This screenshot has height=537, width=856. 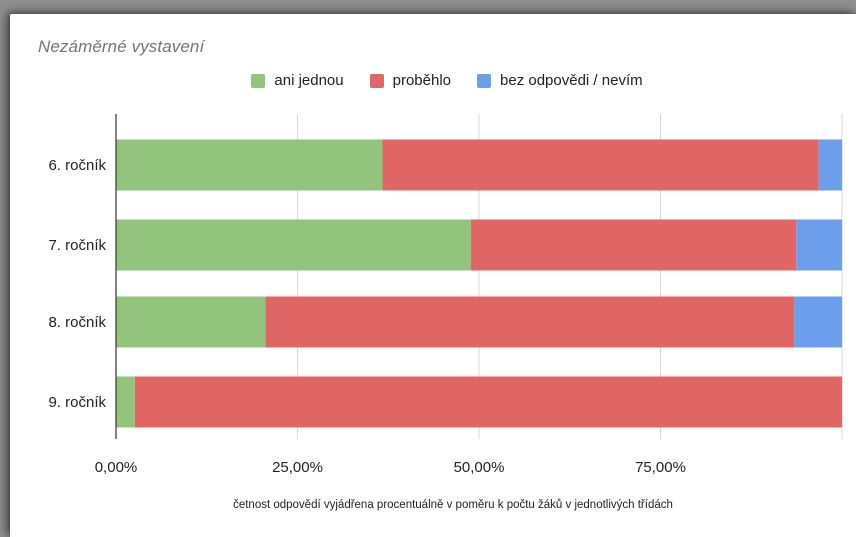 I want to click on legend-swatch-probehlo, so click(x=376, y=80).